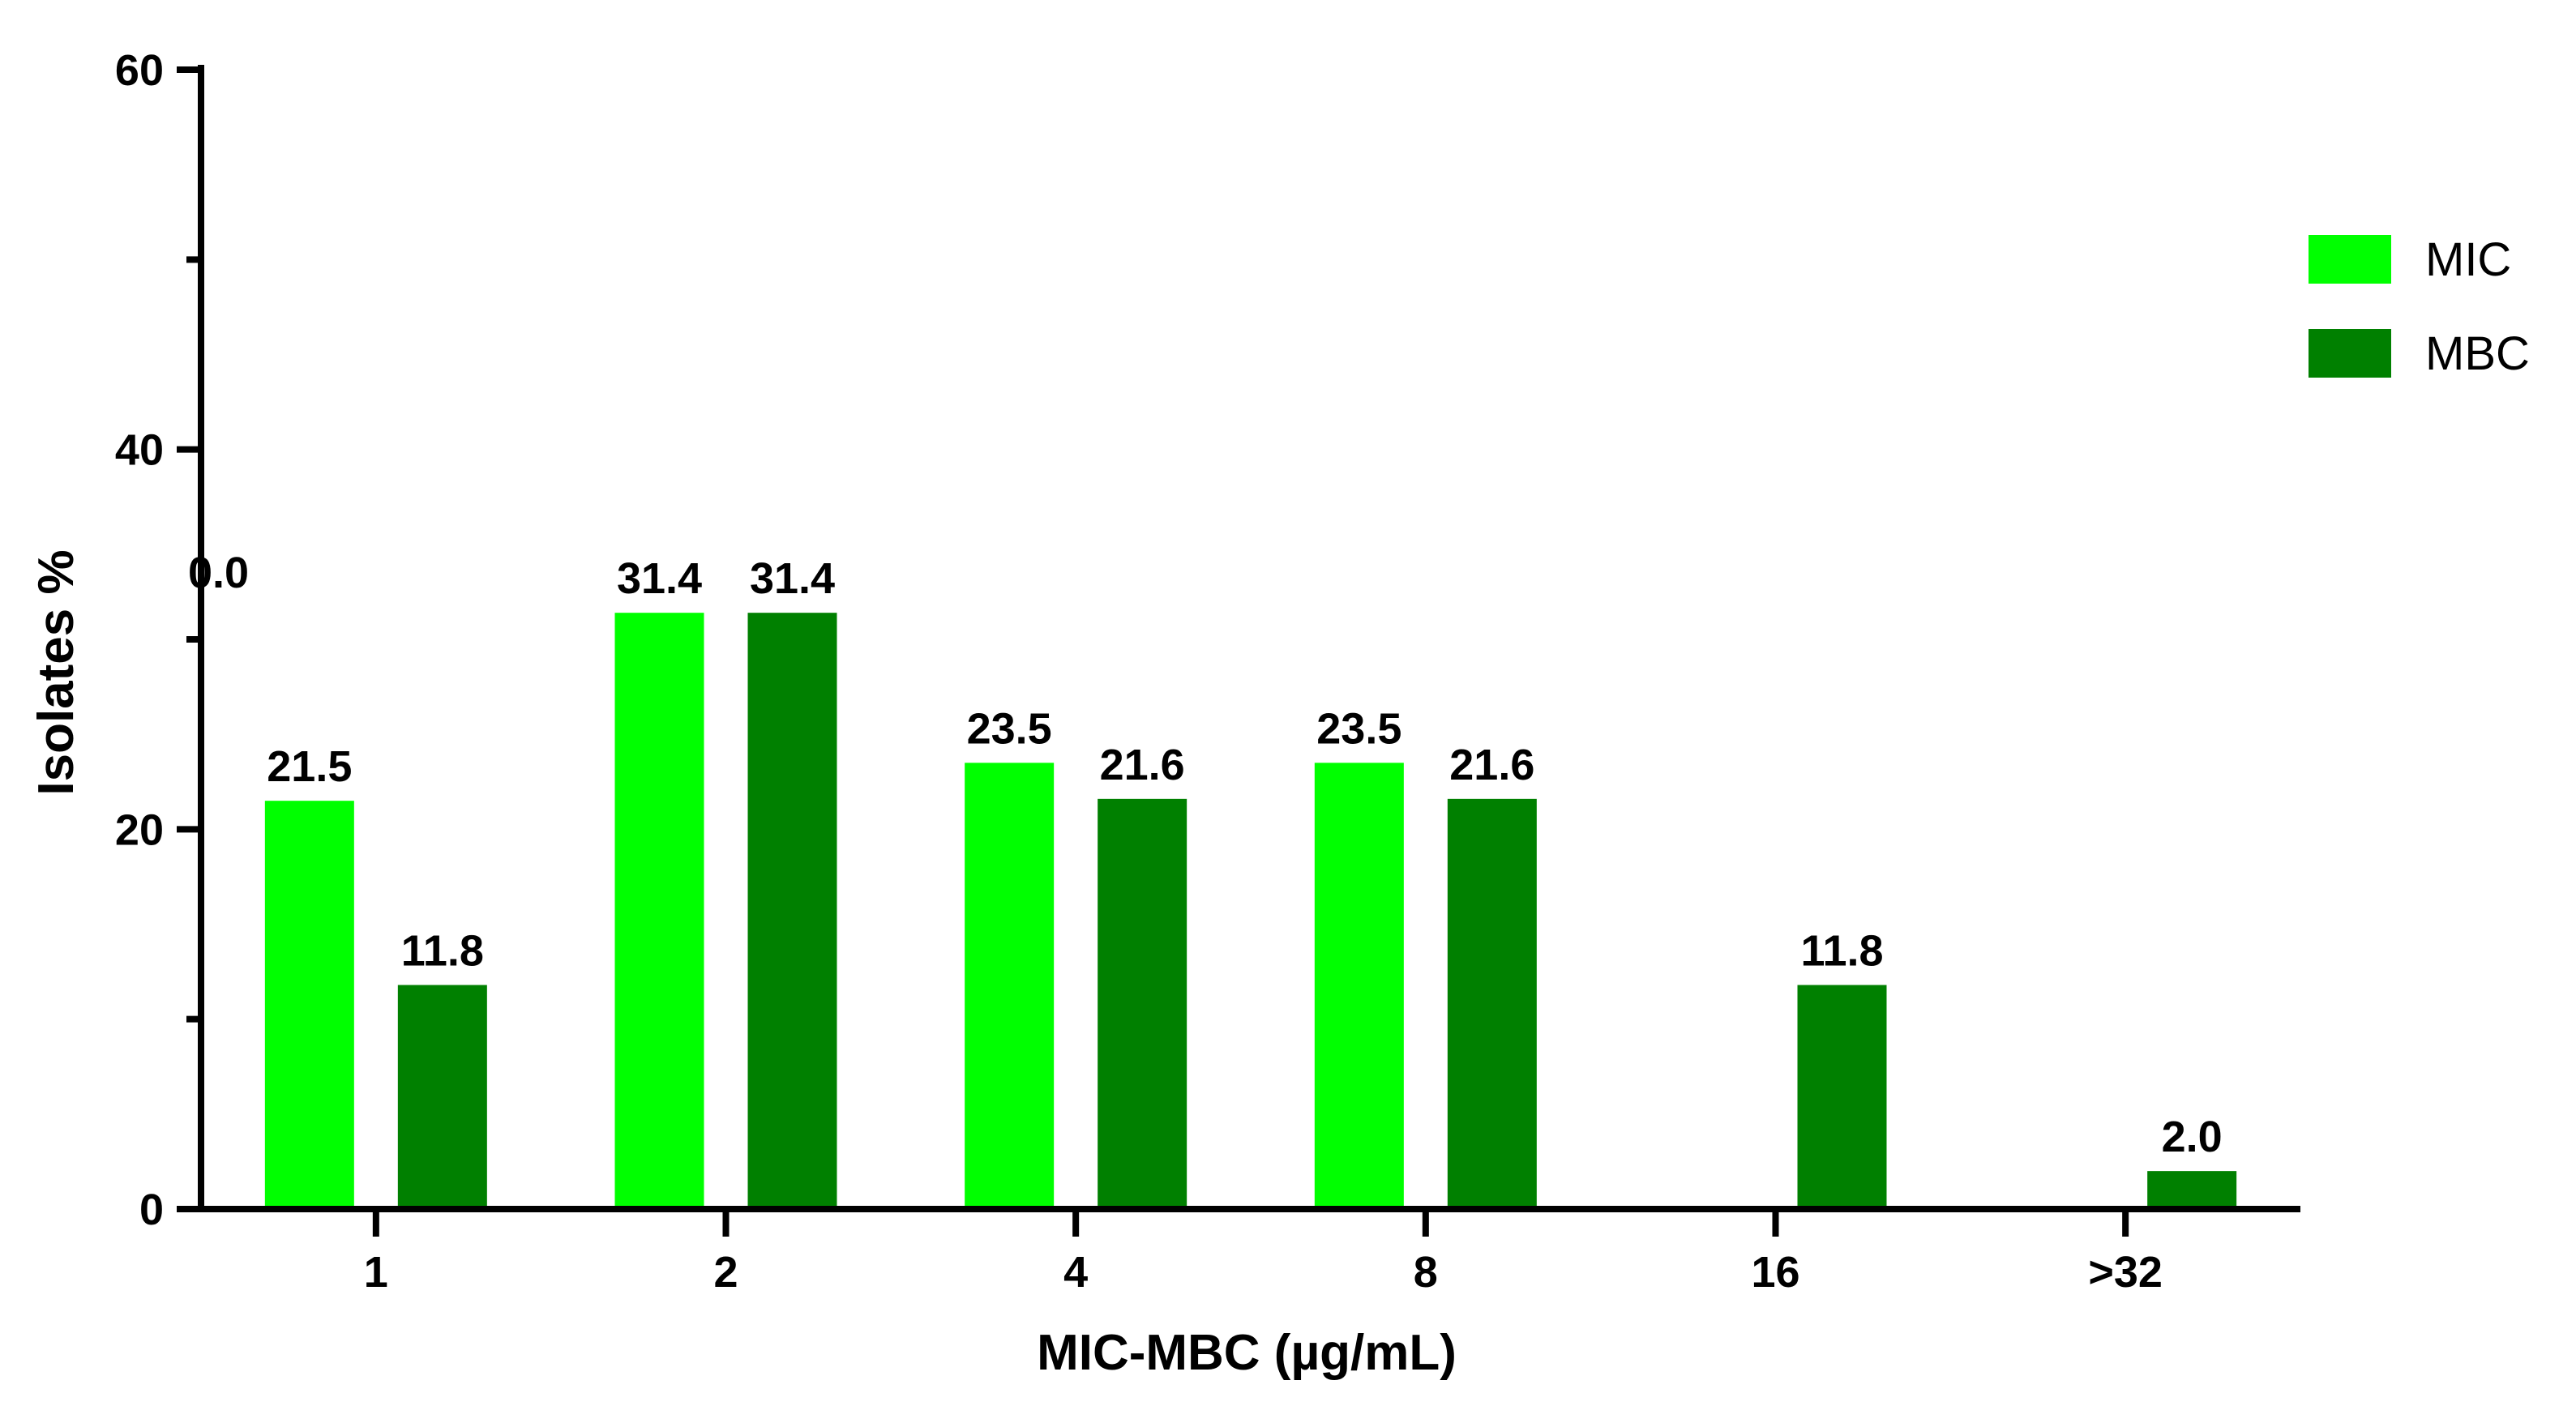  I want to click on x-tick-label-5: >32, so click(2125, 1273).